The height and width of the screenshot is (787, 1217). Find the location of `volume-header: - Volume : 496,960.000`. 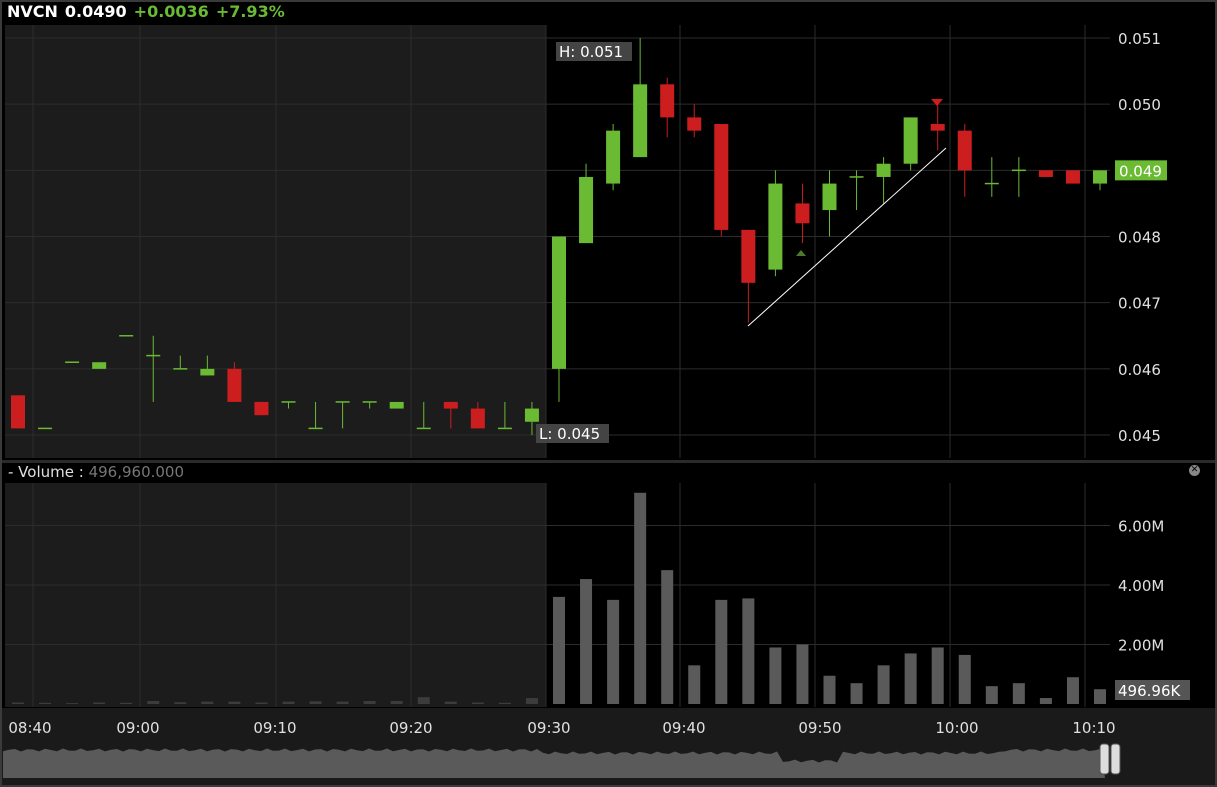

volume-header: - Volume : 496,960.000 is located at coordinates (96, 472).